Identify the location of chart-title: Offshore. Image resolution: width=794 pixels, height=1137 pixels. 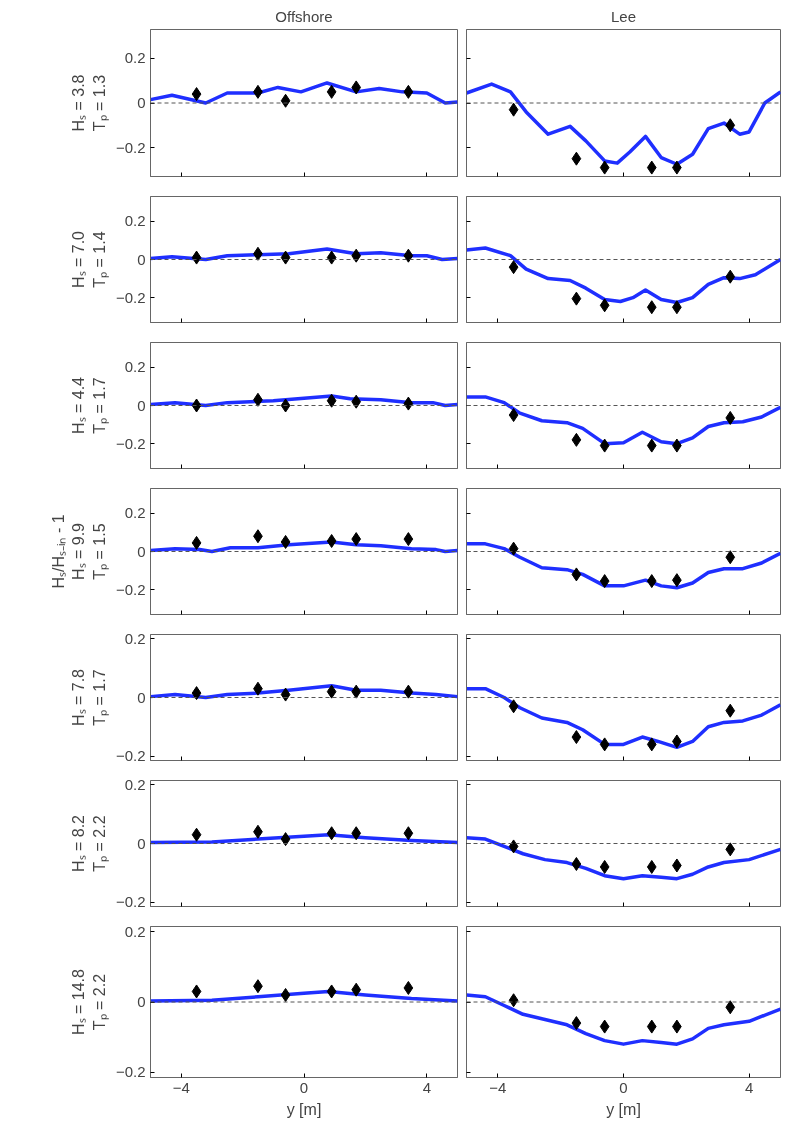
(304, 16).